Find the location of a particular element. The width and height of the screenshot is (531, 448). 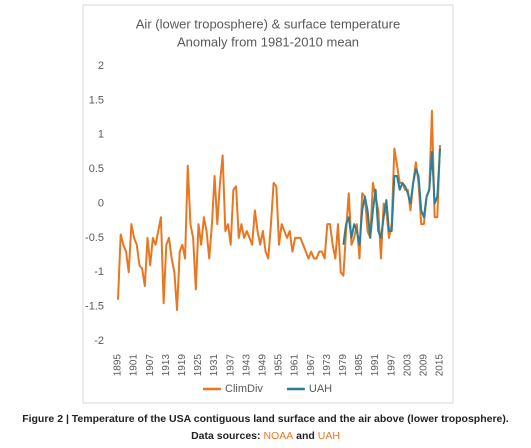

x-tick-label: 1985 is located at coordinates (359, 365).